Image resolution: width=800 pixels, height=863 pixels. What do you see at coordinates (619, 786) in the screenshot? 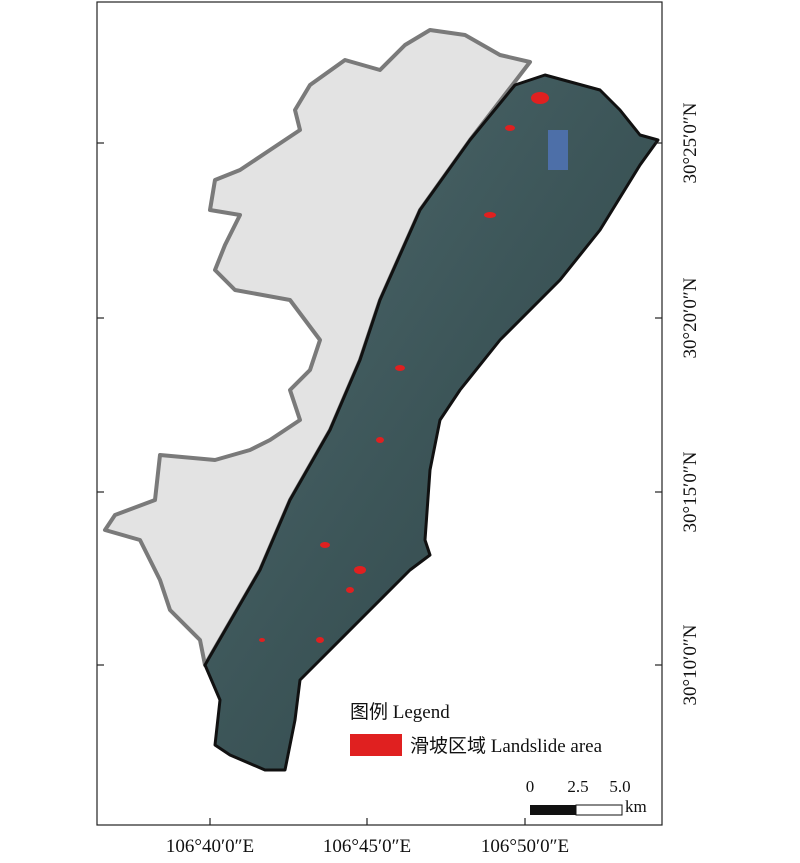
I see `scale-label: 5.0` at bounding box center [619, 786].